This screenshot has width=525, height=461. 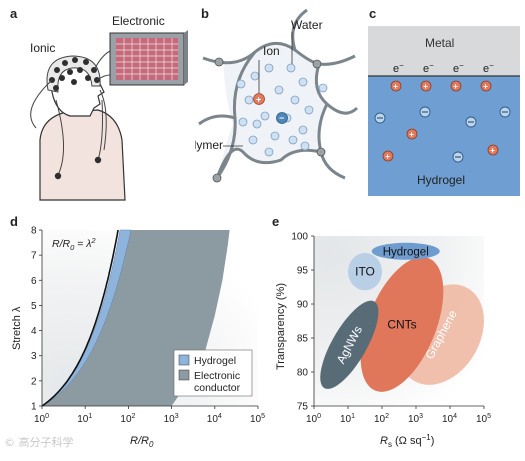 What do you see at coordinates (217, 376) in the screenshot?
I see `legend-label-electronic: Electronic` at bounding box center [217, 376].